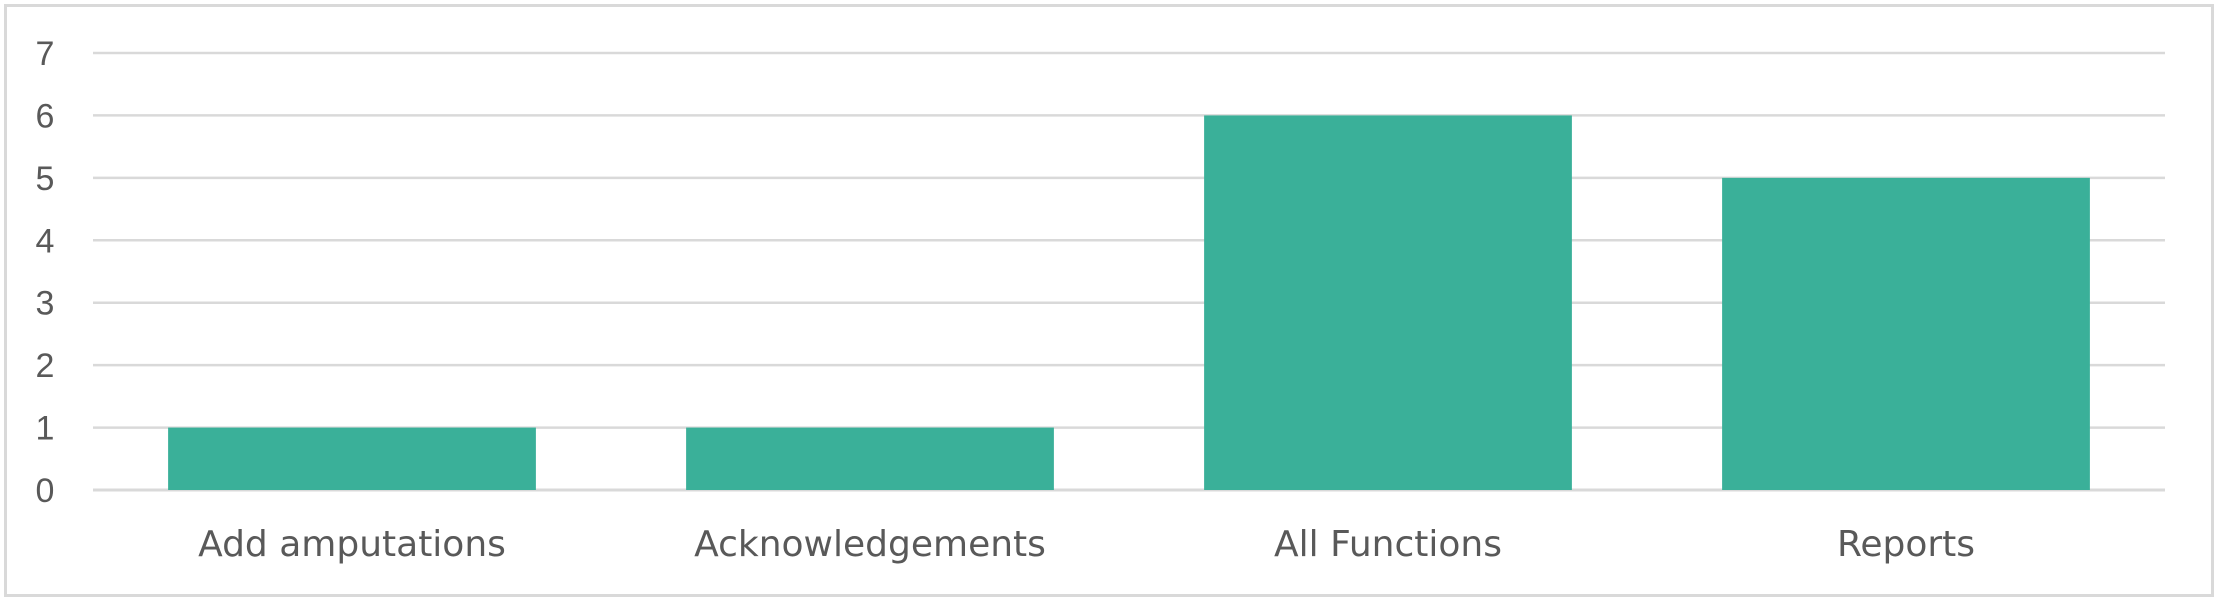 This screenshot has width=2222, height=605. I want to click on y-tick-label: 3, so click(45, 304).